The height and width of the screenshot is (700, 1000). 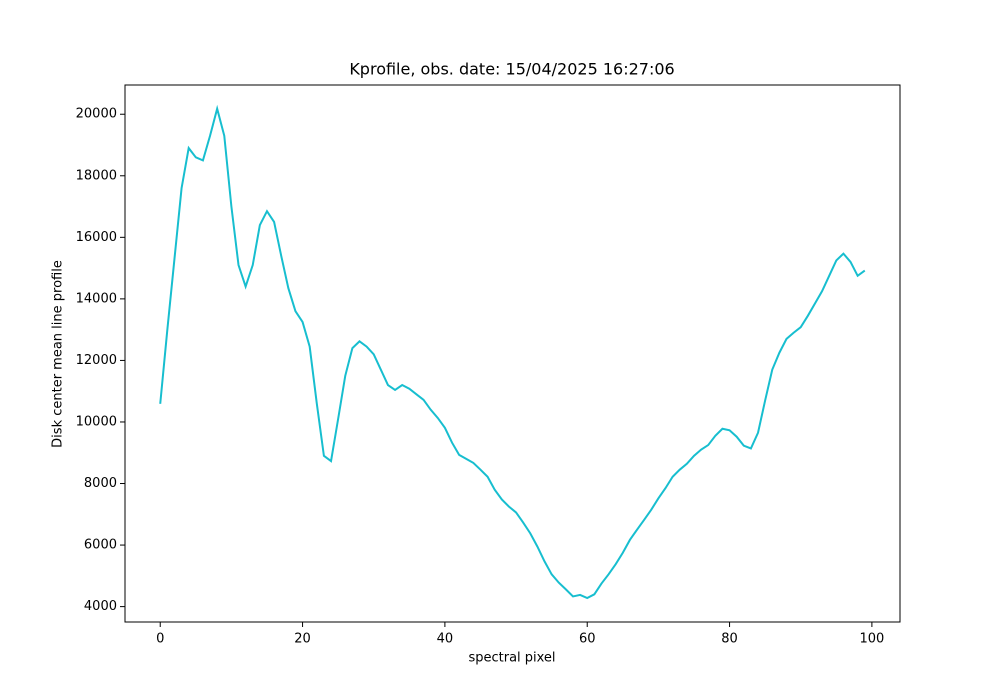 What do you see at coordinates (100, 483) in the screenshot?
I see `y-tick-label: 8000` at bounding box center [100, 483].